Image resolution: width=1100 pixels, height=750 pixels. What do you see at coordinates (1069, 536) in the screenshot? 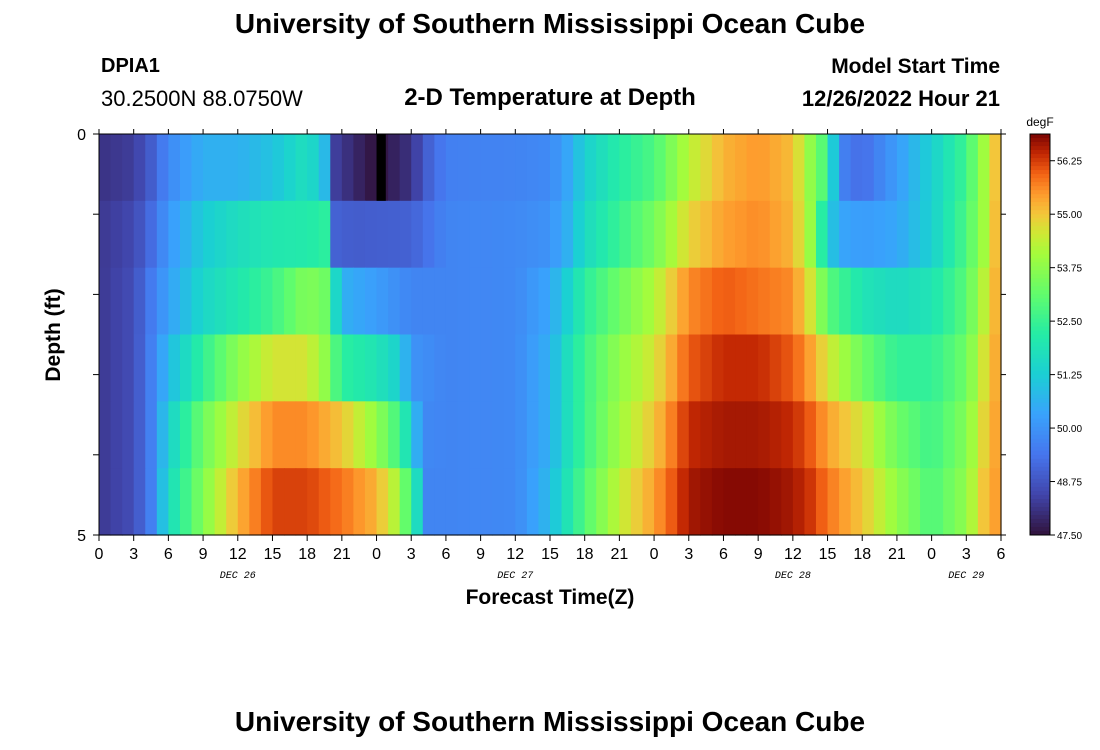
I see `colorbar-label: 47.50` at bounding box center [1069, 536].